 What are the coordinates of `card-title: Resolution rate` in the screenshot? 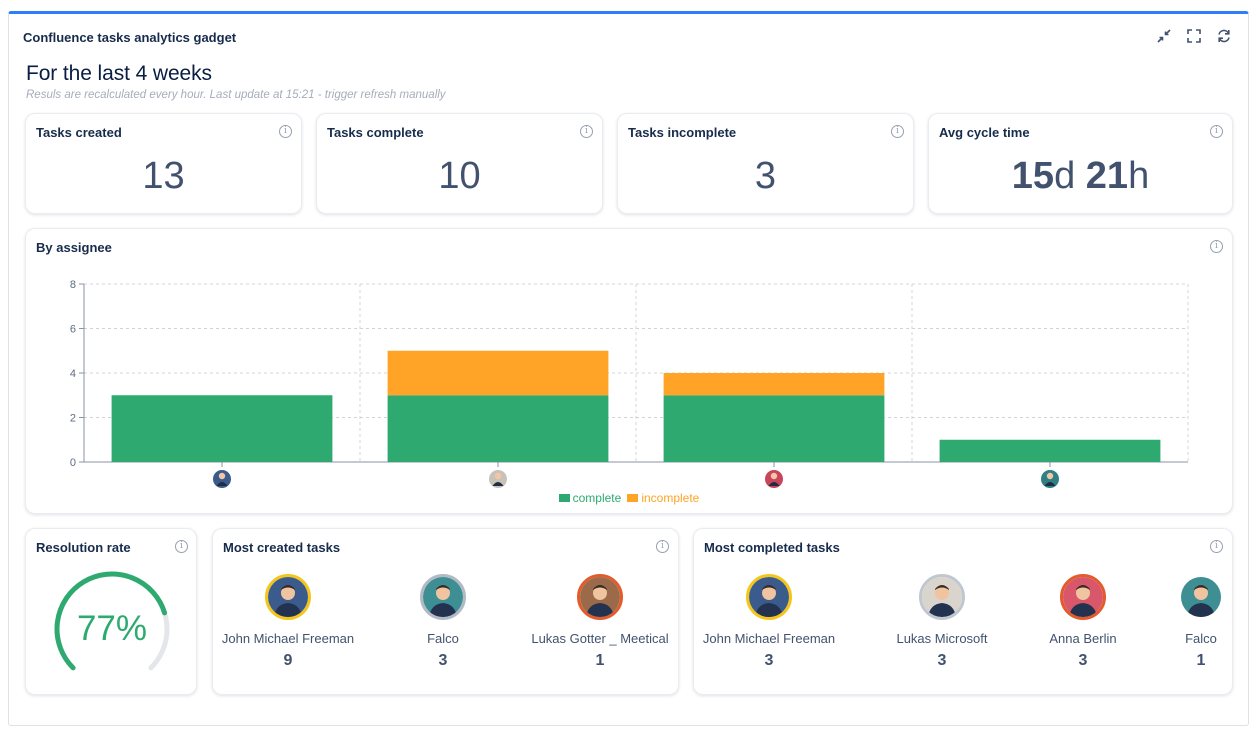 It's located at (83, 547).